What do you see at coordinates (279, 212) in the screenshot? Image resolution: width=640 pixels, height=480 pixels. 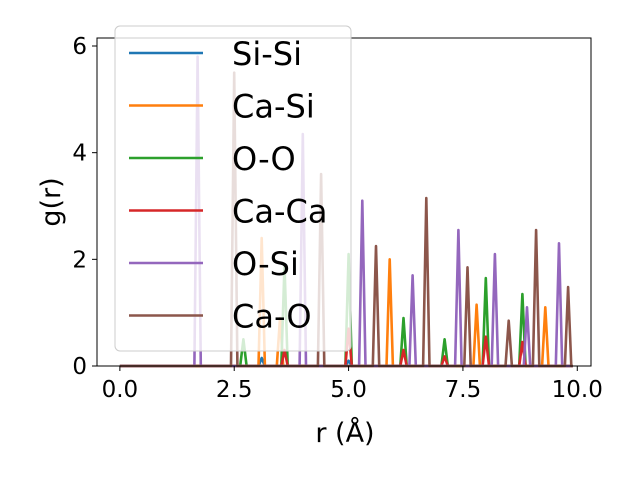 I see `legend-label: Ca-Ca` at bounding box center [279, 212].